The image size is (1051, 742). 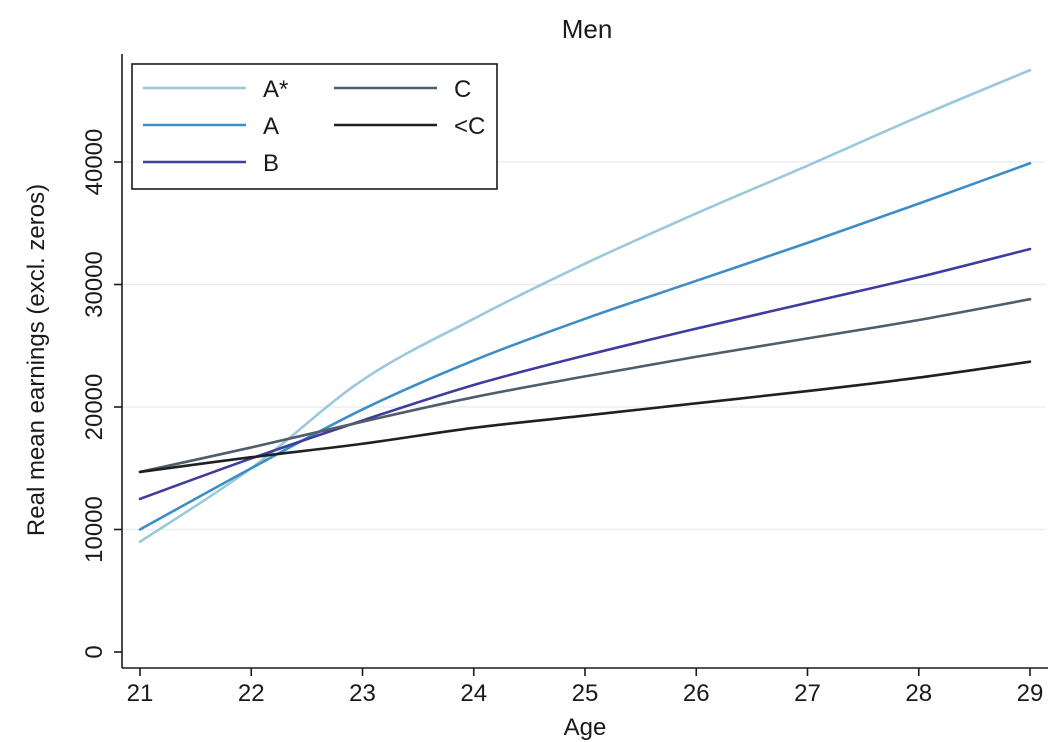 What do you see at coordinates (94, 284) in the screenshot?
I see `y-tick-label: 30000` at bounding box center [94, 284].